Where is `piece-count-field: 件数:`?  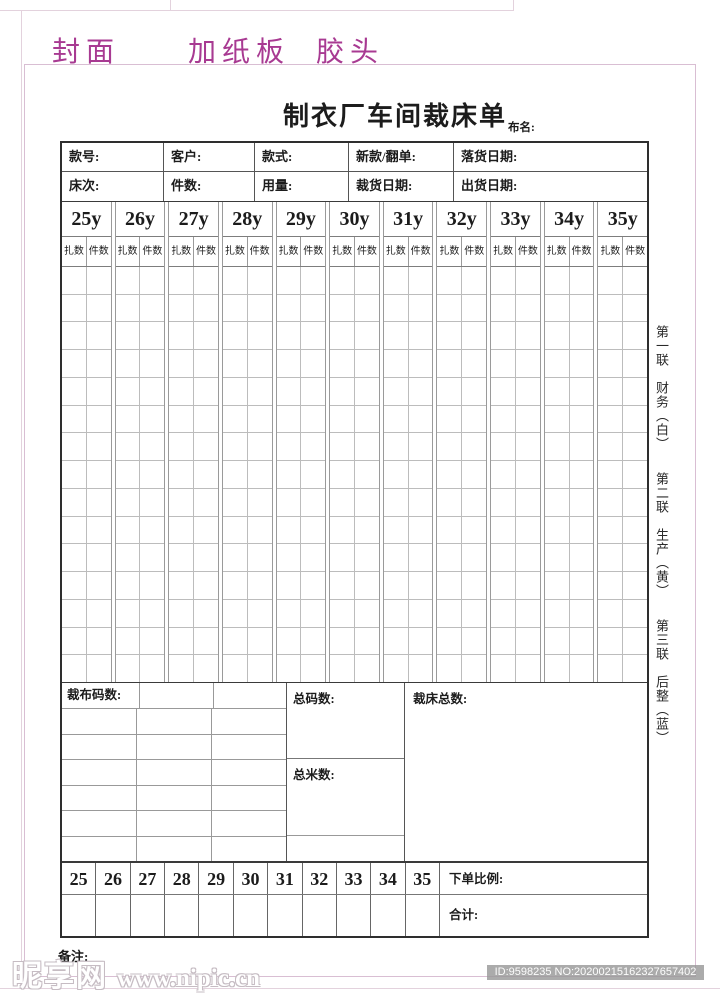 piece-count-field: 件数: is located at coordinates (209, 186).